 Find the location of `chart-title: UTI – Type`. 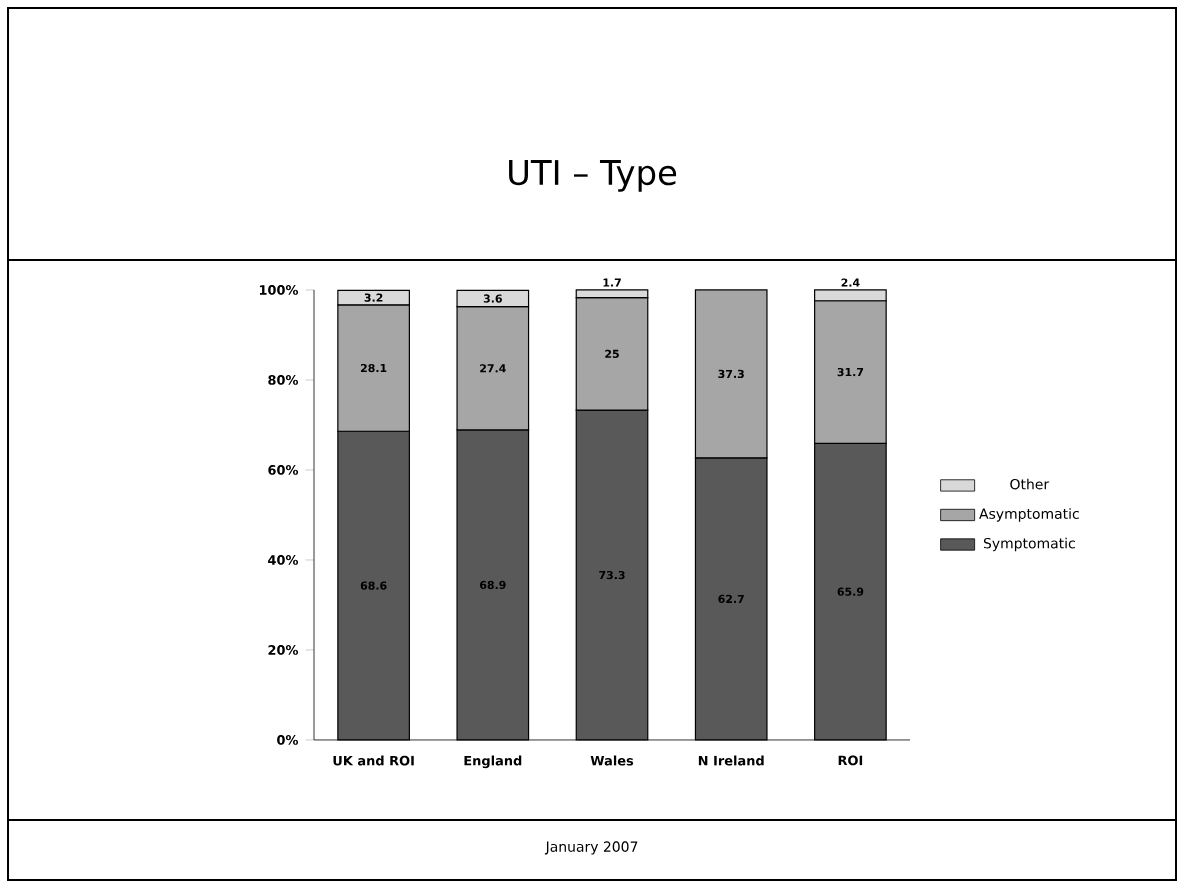

chart-title: UTI – Type is located at coordinates (593, 176).